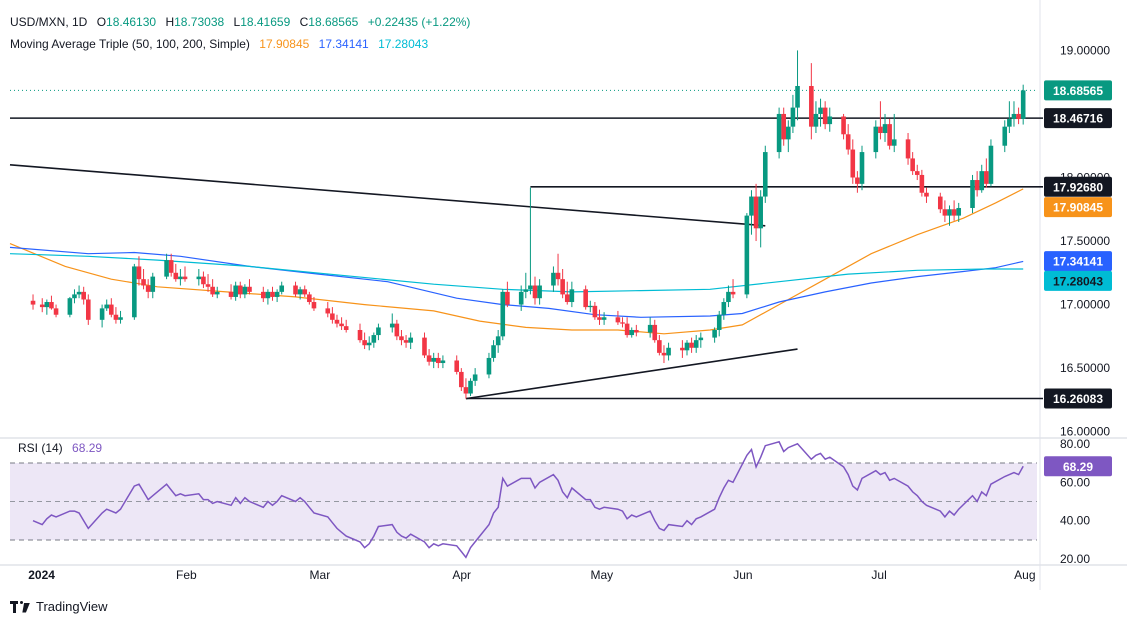  Describe the element at coordinates (343, 44) in the screenshot. I see `ma100-value: 17.34141` at that location.